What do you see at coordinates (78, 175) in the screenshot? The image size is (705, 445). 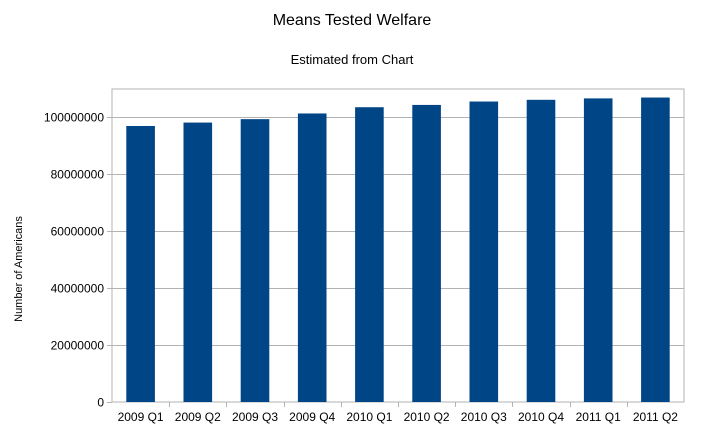 I see `y-tick-label: 80000000` at bounding box center [78, 175].